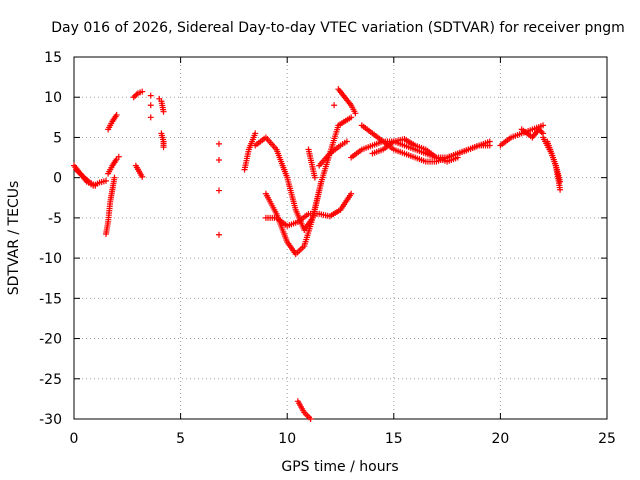 The width and height of the screenshot is (640, 480). What do you see at coordinates (53, 58) in the screenshot?
I see `y-tick-label: 15` at bounding box center [53, 58].